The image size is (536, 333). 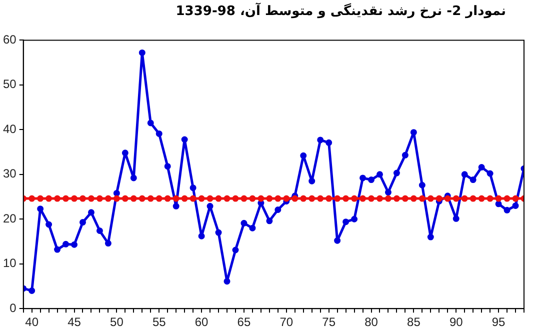 I want to click on x-tick-label: 70, so click(x=287, y=322).